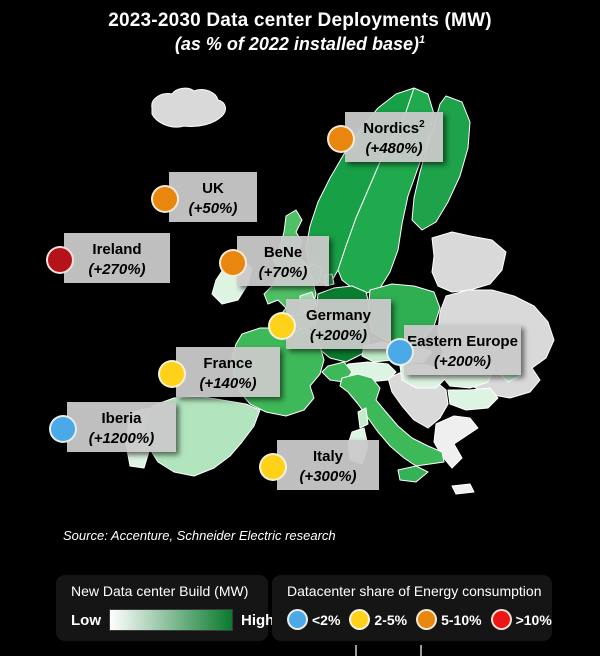 The image size is (600, 656). I want to click on region-label-nordics: Nordics2 (+480%), so click(385, 137).